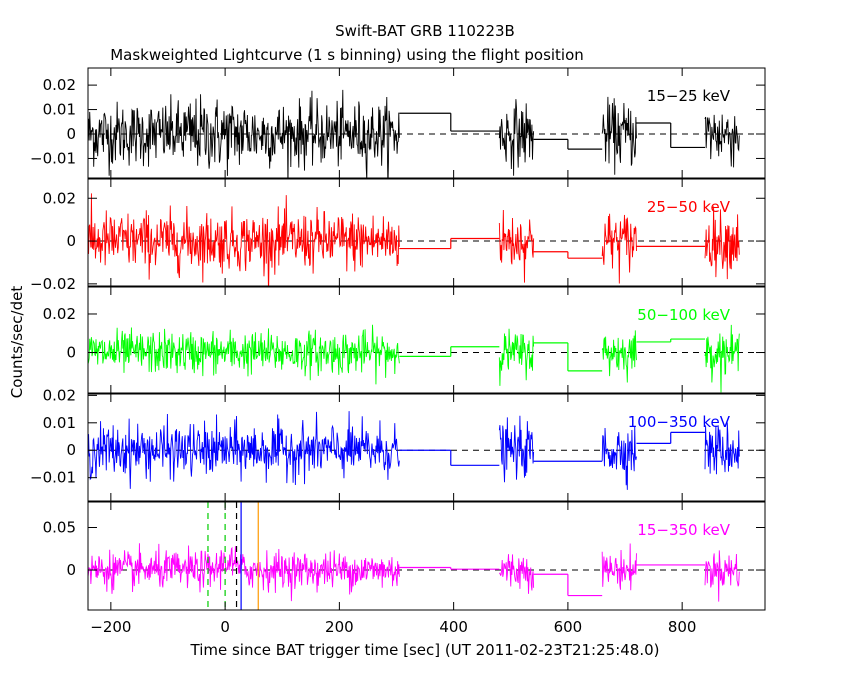 This screenshot has width=850, height=680. I want to click on chart-title: Swift-BAT GRB 110223B, so click(425, 31).